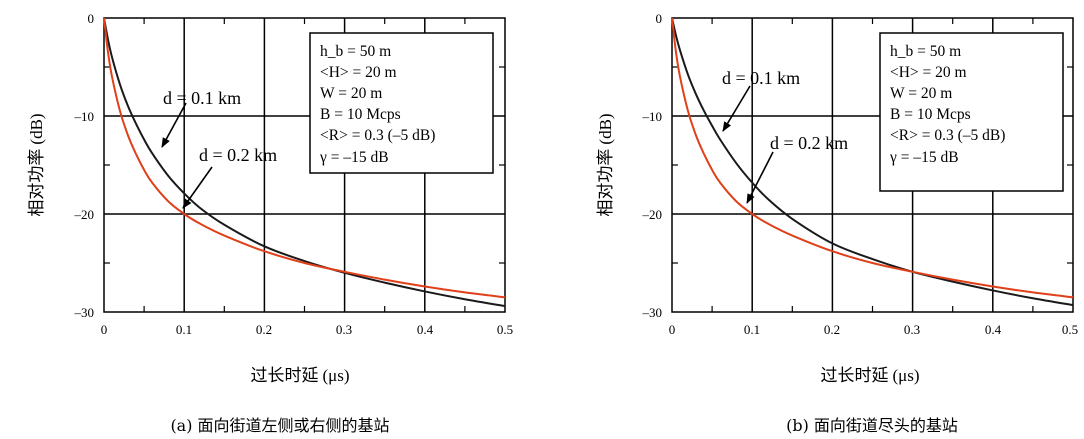 The height and width of the screenshot is (439, 1084). Describe the element at coordinates (377, 135) in the screenshot. I see `panel-a-param: <R> = 0.3 (–5 dB)` at that location.